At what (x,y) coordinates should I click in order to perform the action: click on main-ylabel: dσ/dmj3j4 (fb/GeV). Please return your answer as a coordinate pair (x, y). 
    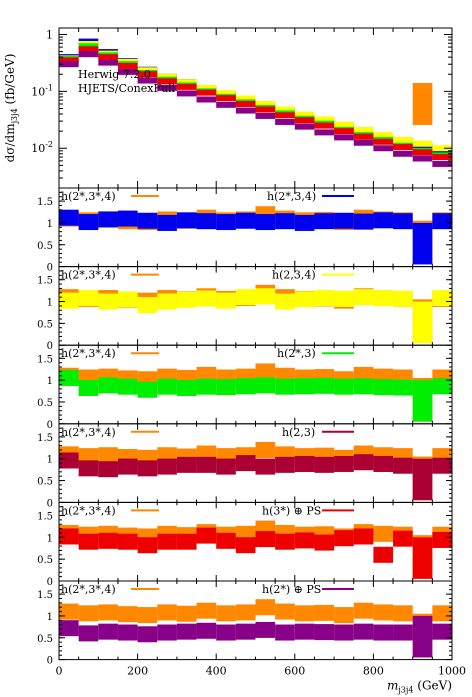
    Looking at the image, I should click on (11, 108).